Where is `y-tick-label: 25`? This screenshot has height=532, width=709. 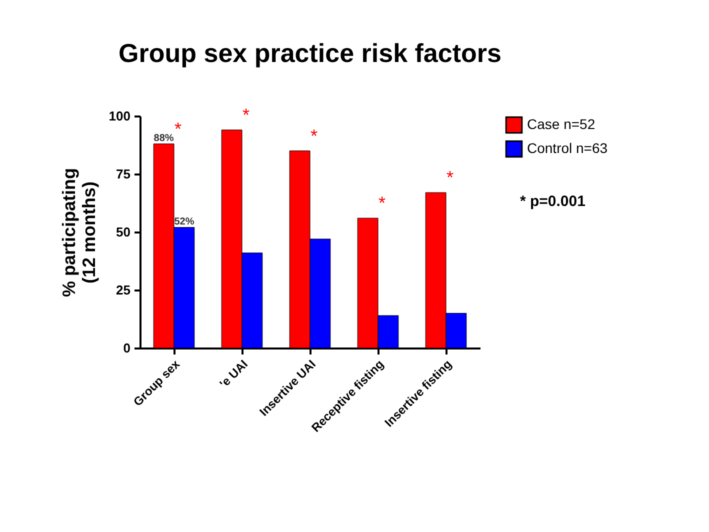 y-tick-label: 25 is located at coordinates (123, 290).